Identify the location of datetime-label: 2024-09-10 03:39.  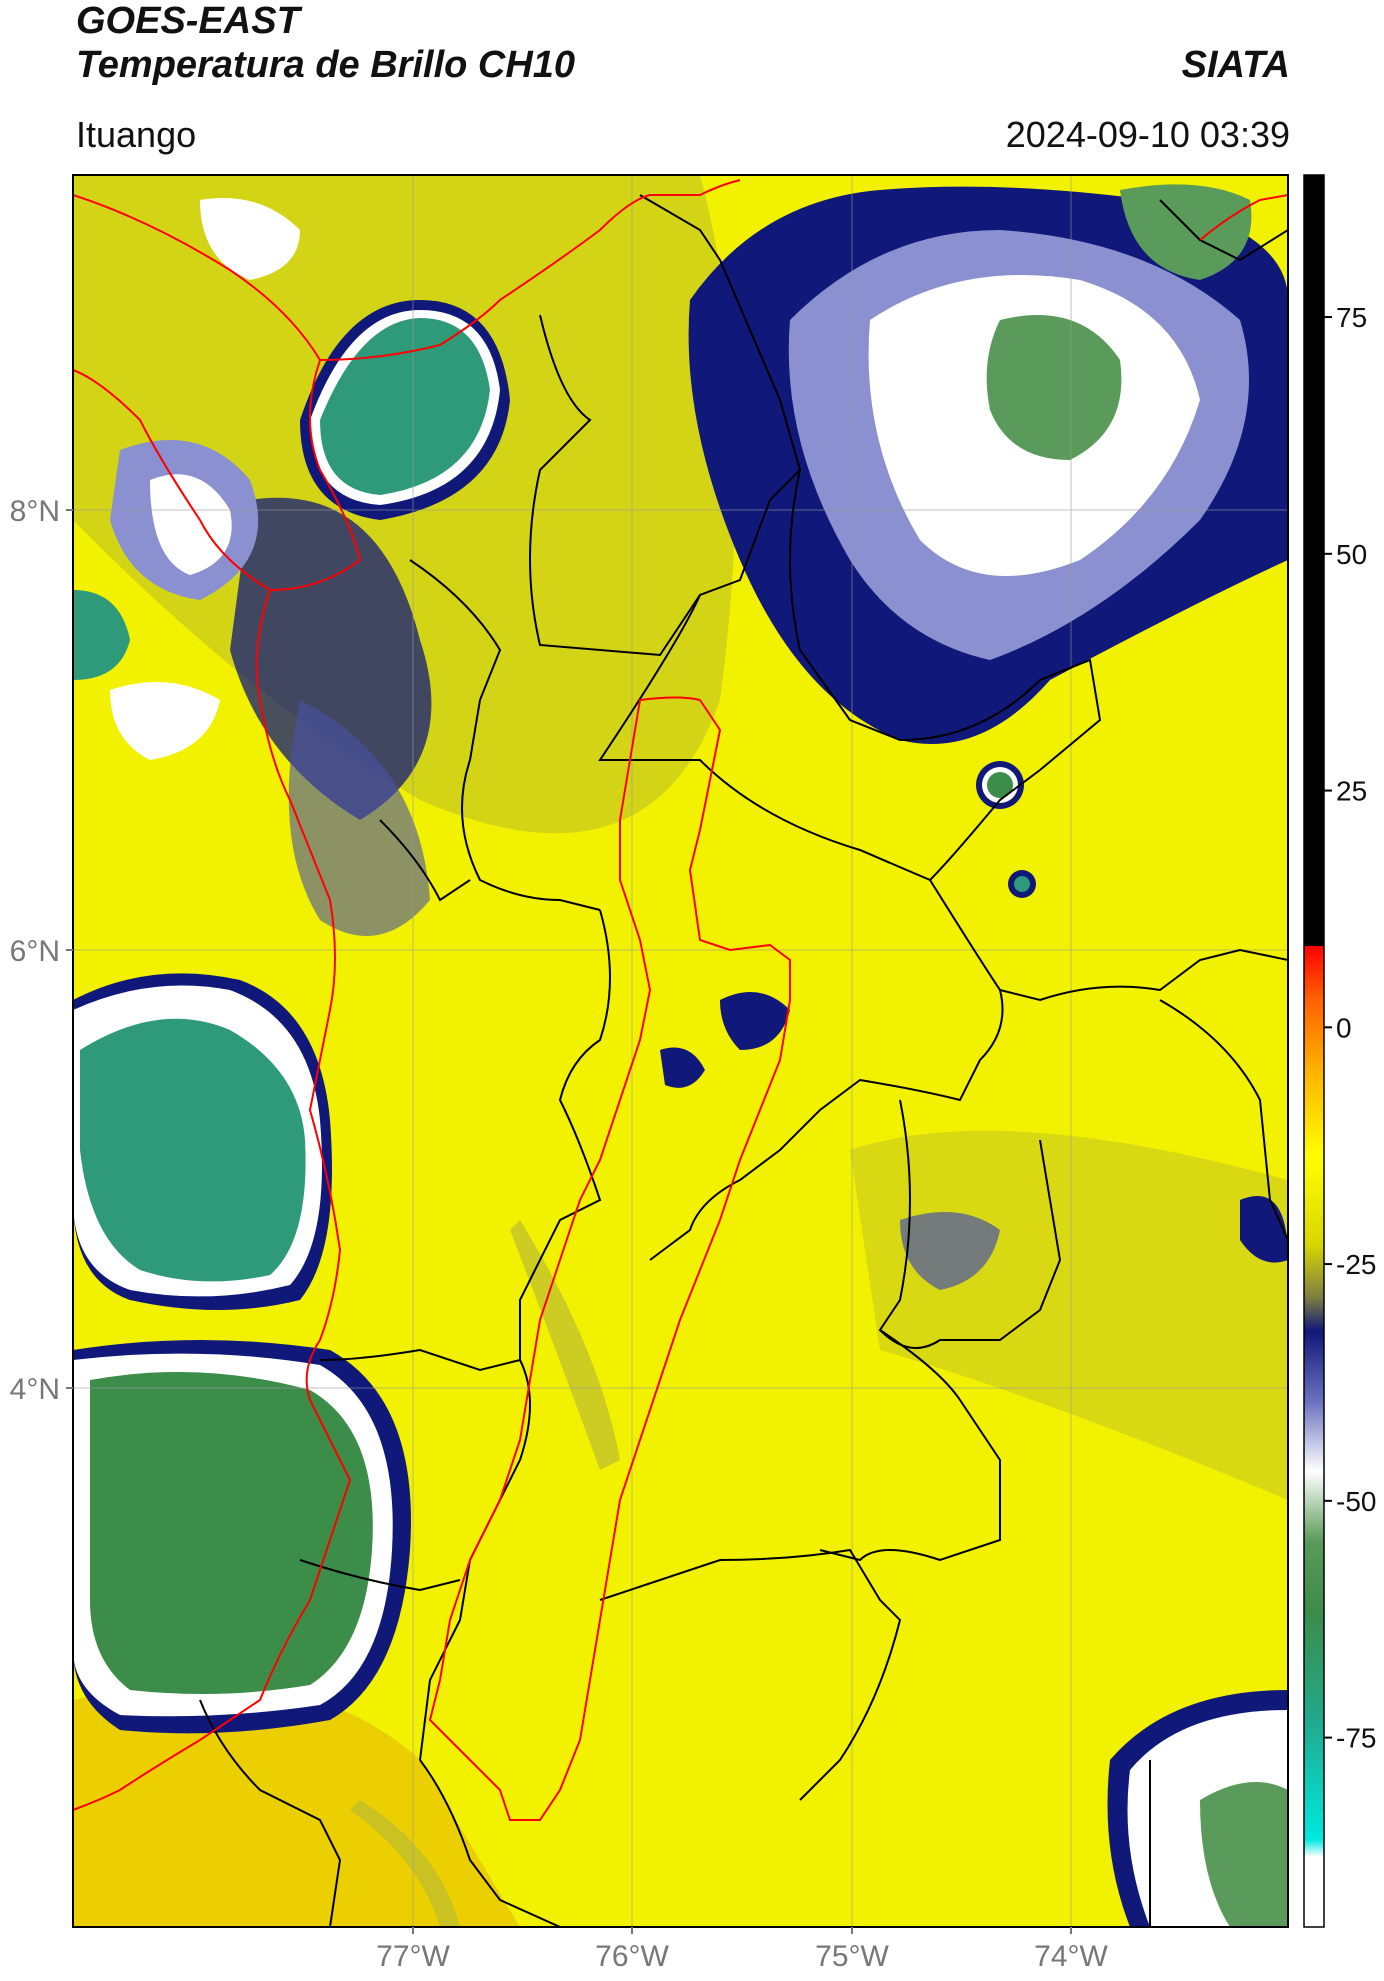
(1147, 134).